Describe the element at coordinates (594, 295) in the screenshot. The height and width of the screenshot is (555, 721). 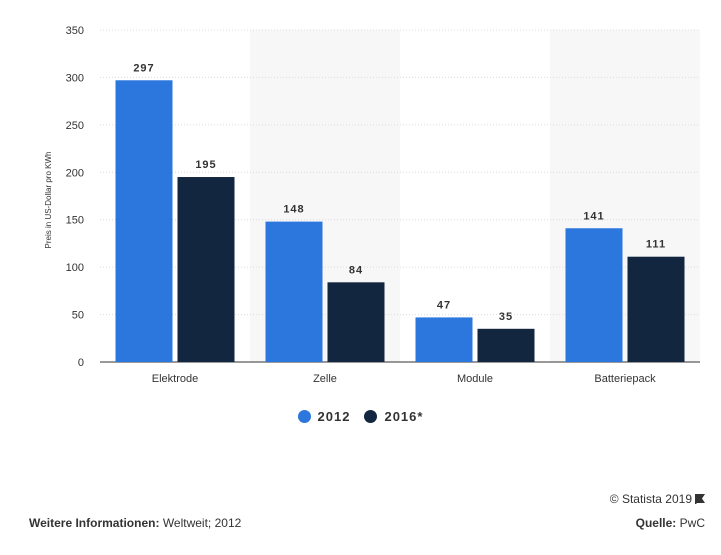
I see `bar-batteriepack-2012` at that location.